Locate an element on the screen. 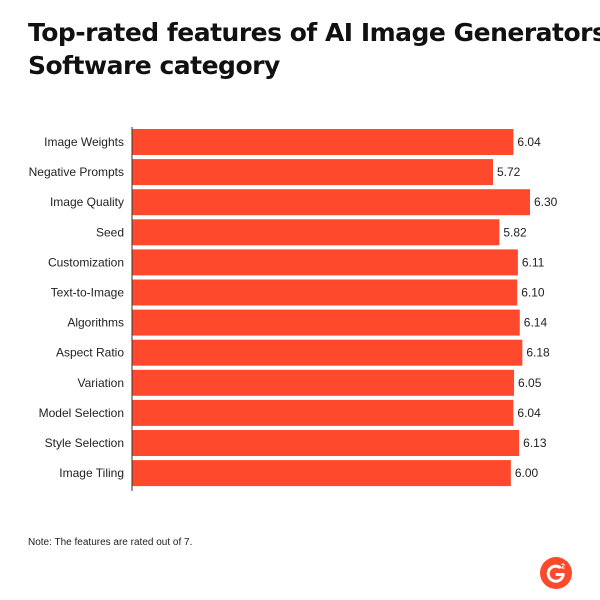  value-label: 5.82 is located at coordinates (515, 232).